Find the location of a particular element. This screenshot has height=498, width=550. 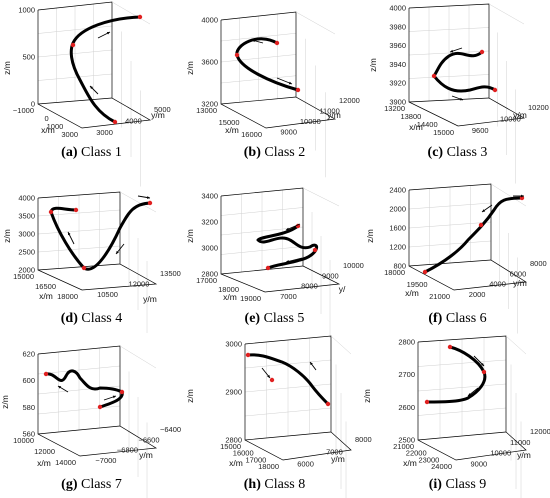

x-tick-label: 13800 is located at coordinates (410, 116).